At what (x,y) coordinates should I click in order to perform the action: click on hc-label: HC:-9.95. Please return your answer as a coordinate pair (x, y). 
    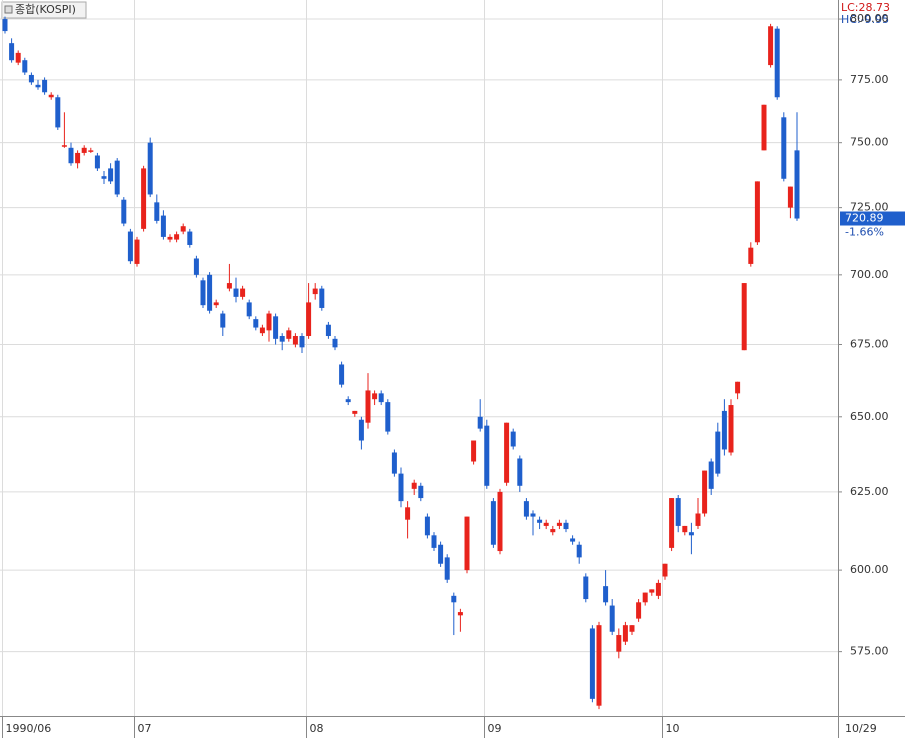
    Looking at the image, I should click on (865, 19).